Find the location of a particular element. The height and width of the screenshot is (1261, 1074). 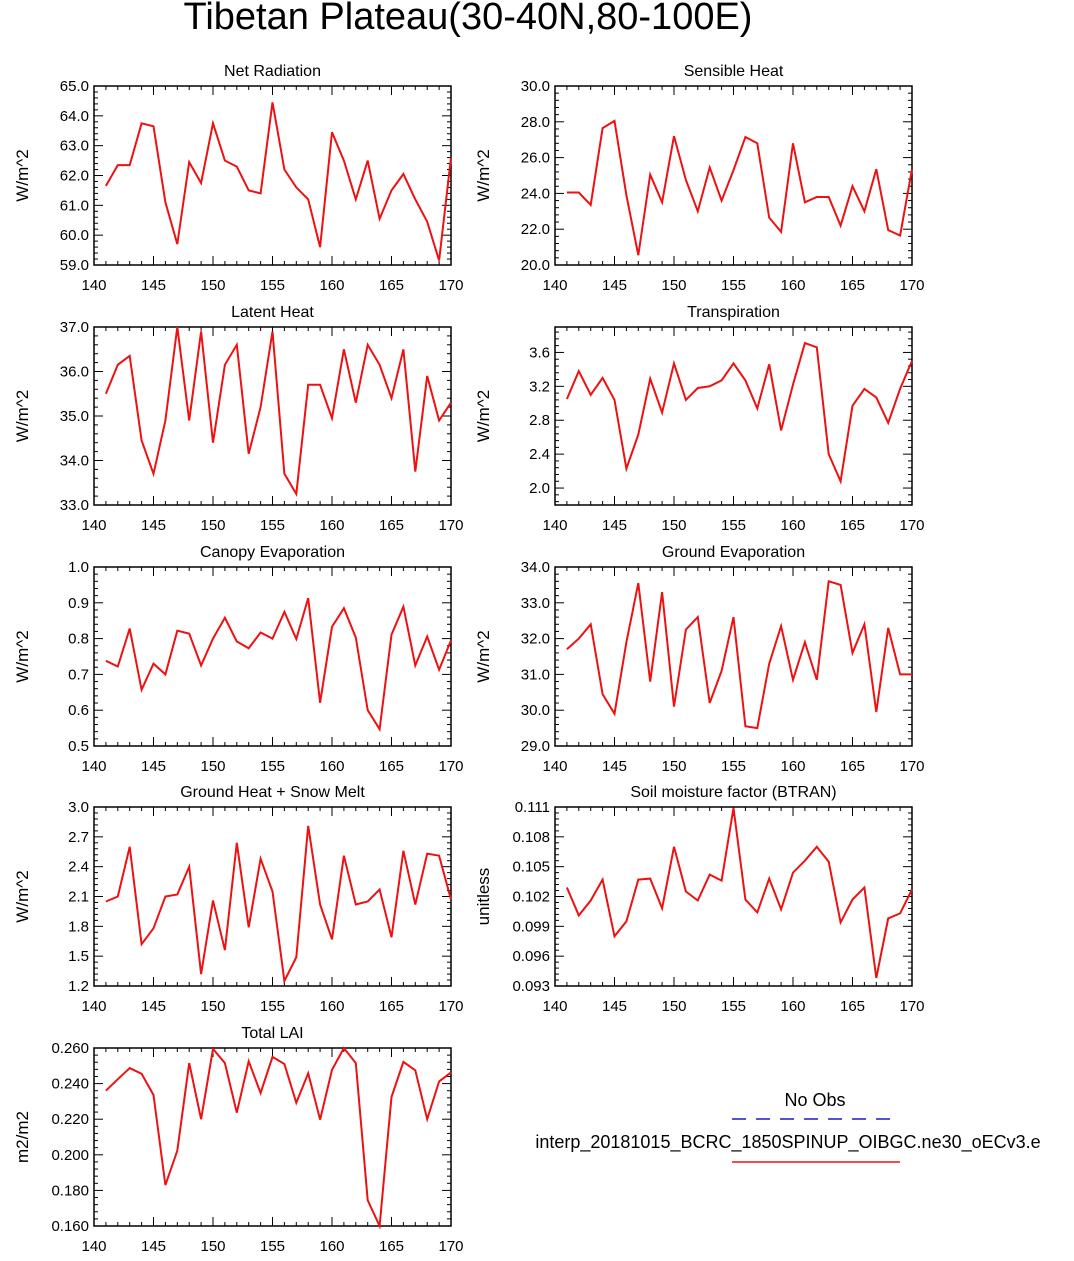

y-tick-label: 0.111 is located at coordinates (532, 807).